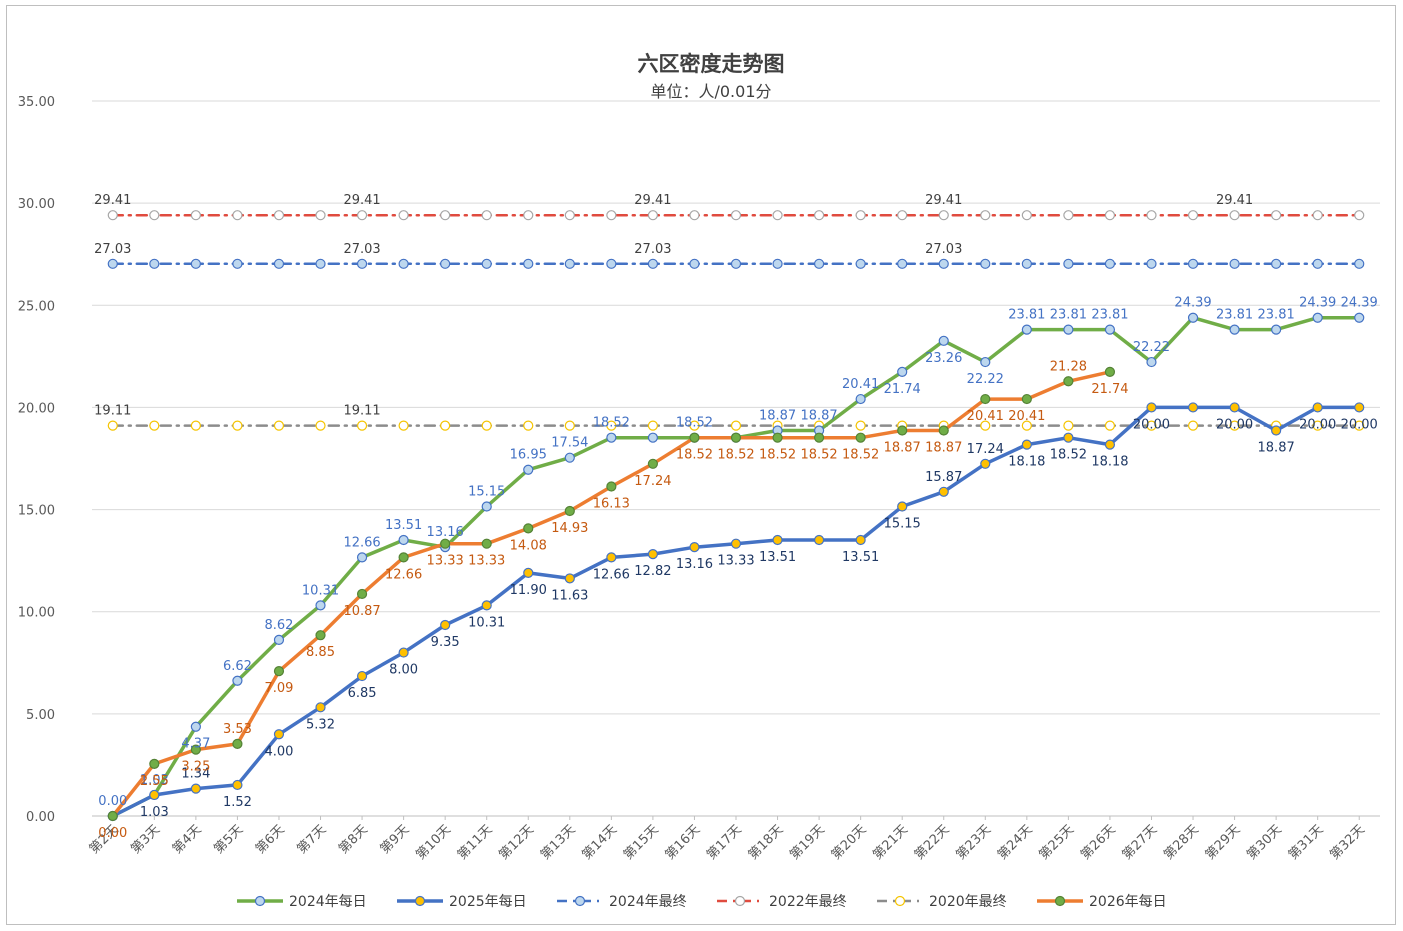  What do you see at coordinates (395, 839) in the screenshot?
I see `x-tick-label: 第9天` at bounding box center [395, 839].